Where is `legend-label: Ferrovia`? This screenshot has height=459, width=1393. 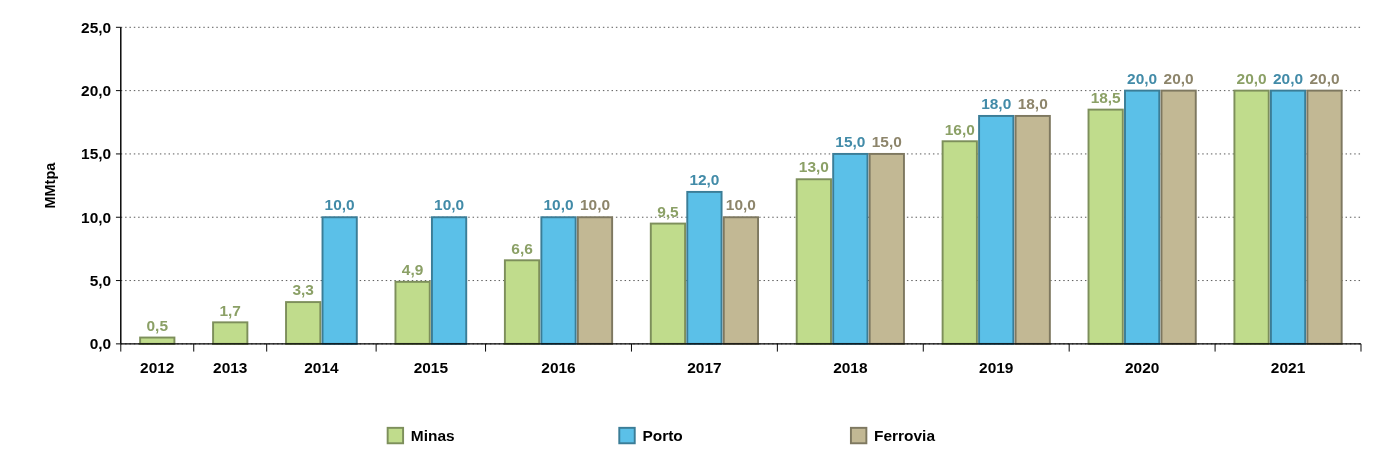
legend-label: Ferrovia is located at coordinates (905, 436).